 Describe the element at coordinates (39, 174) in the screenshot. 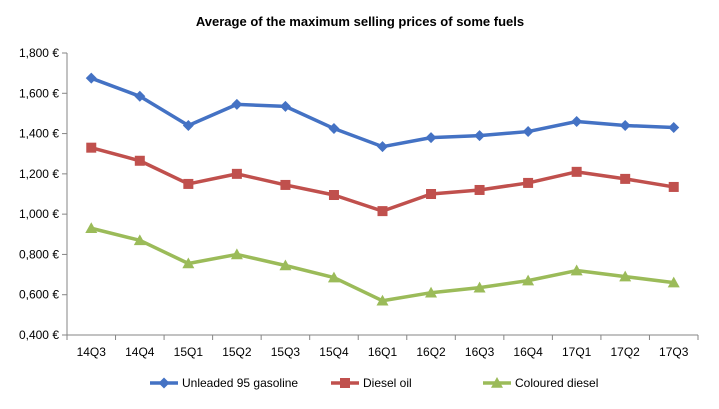

I see `y-tick-label: 1,200 €` at that location.